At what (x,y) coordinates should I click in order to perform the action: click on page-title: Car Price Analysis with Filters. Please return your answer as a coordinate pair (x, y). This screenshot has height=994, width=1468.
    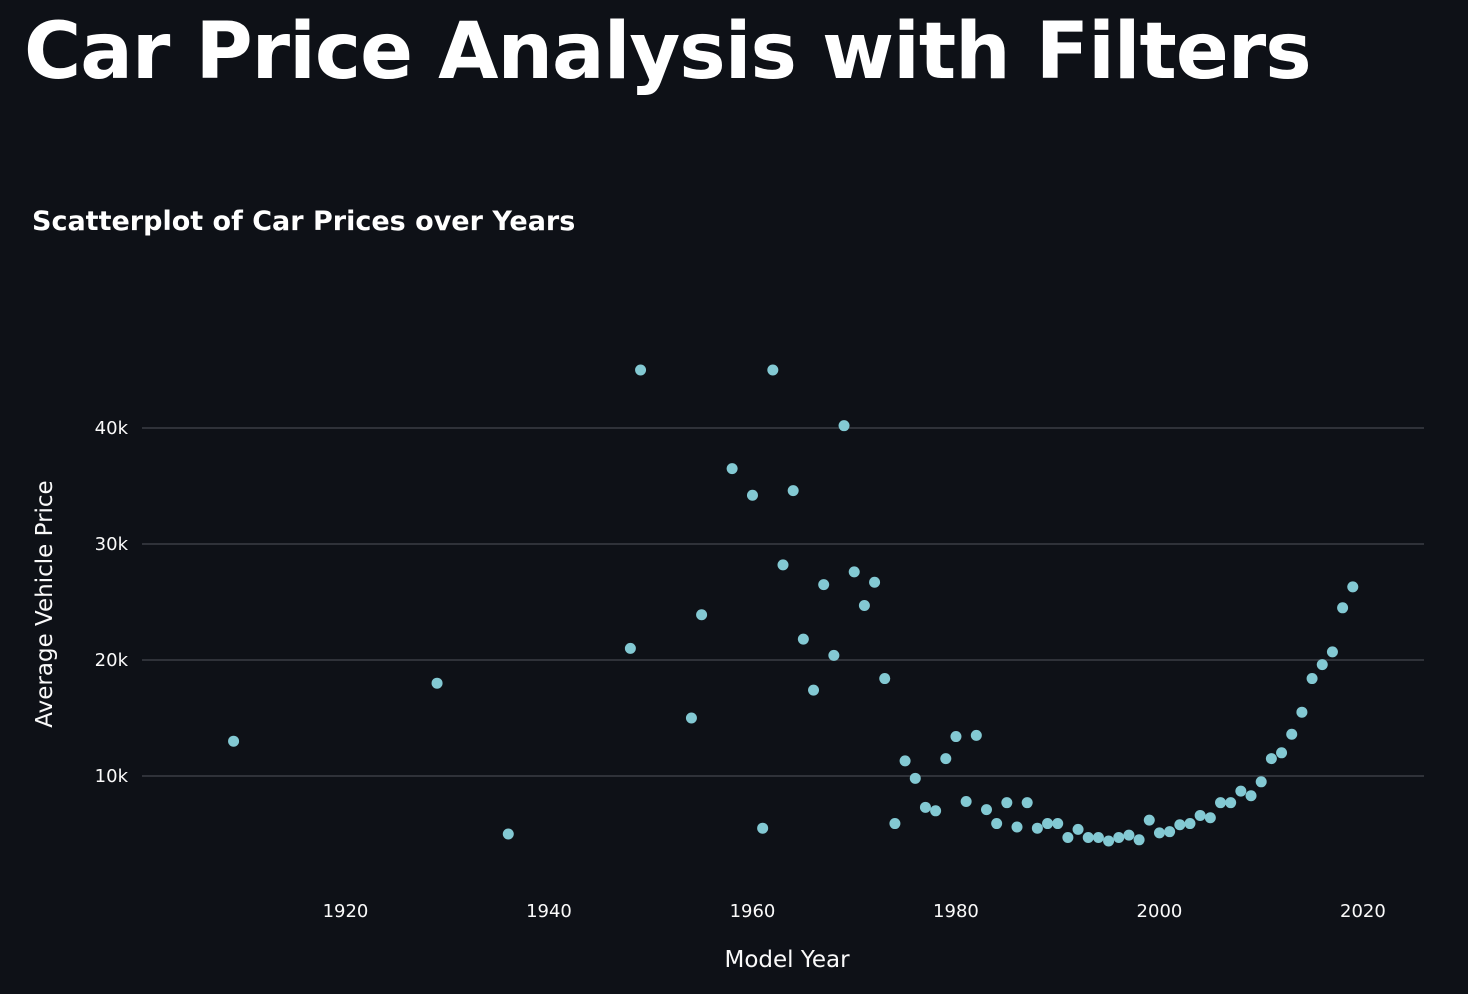
    Looking at the image, I should click on (668, 52).